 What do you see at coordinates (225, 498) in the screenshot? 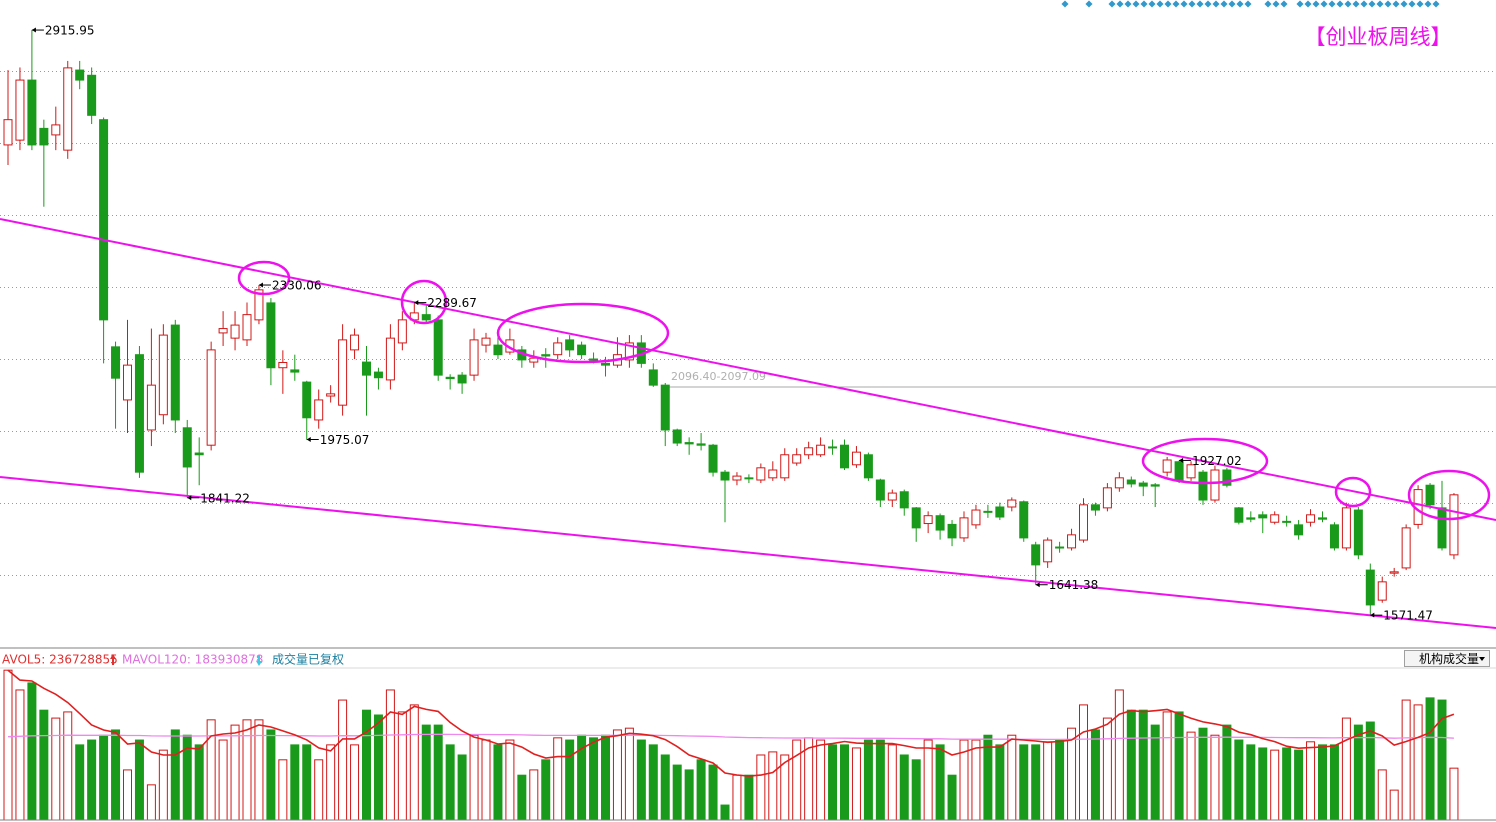
I see `annotation-label: 1841.22` at bounding box center [225, 498].